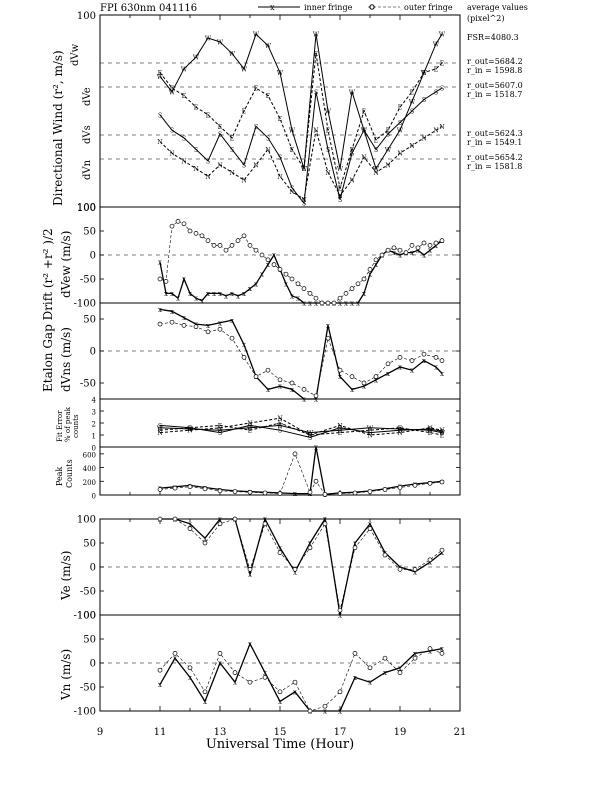  I want to click on directional_wind-series-3-point-15: N, so click(339, 196).